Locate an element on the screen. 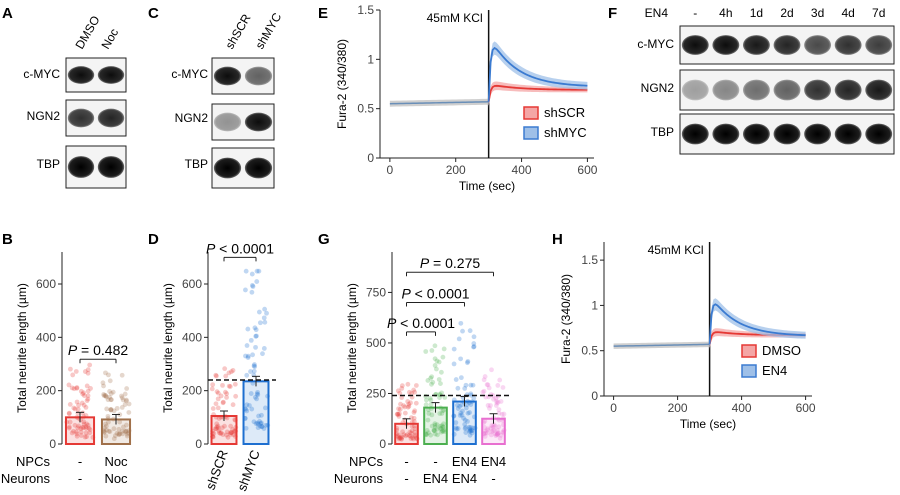 Image resolution: width=900 pixels, height=495 pixels. lane-label: 2d is located at coordinates (786, 13).